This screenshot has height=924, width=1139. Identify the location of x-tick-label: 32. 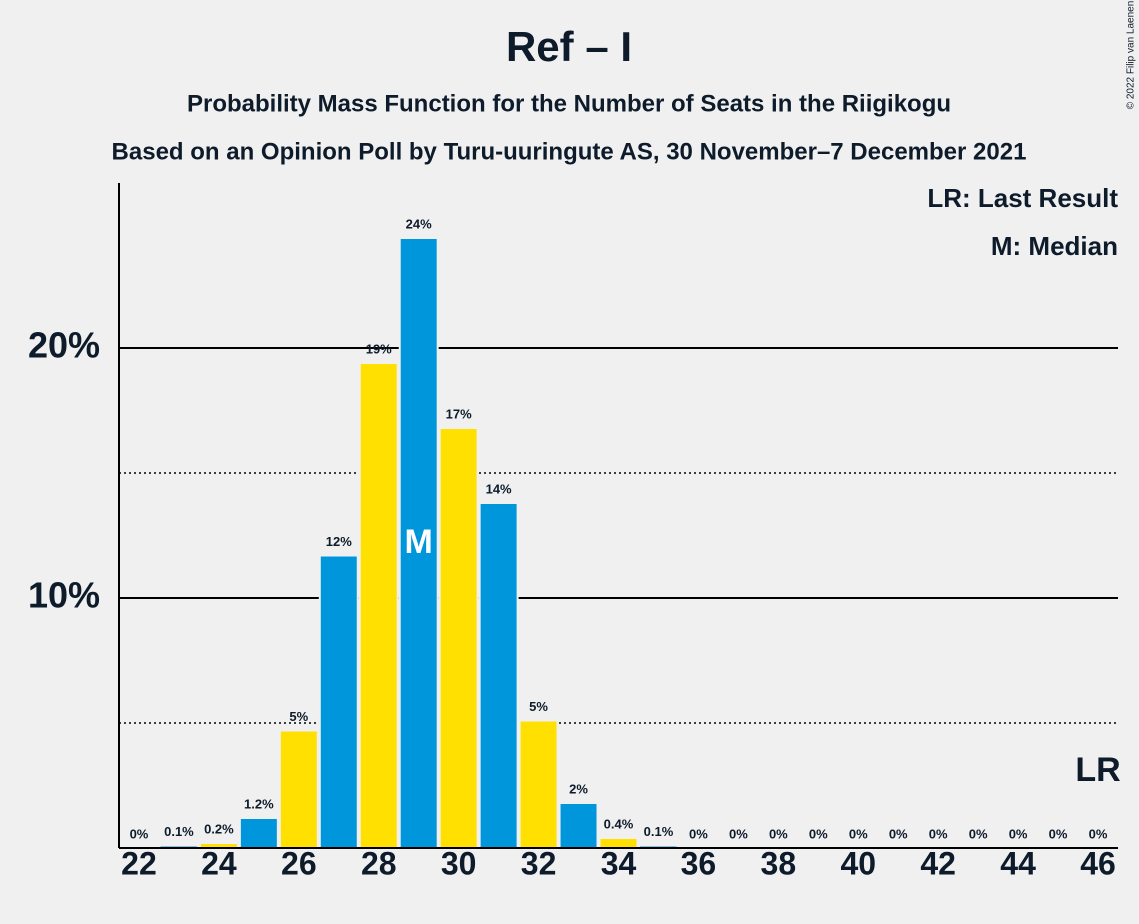
(539, 863).